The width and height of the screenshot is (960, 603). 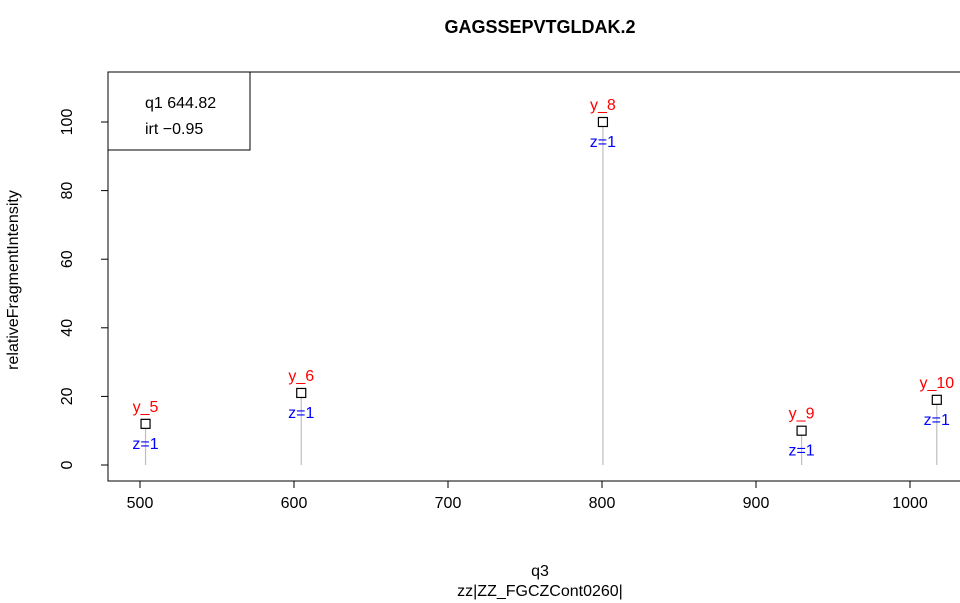 What do you see at coordinates (539, 27) in the screenshot?
I see `chart-title: GAGSSEPVTGLDAK.2` at bounding box center [539, 27].